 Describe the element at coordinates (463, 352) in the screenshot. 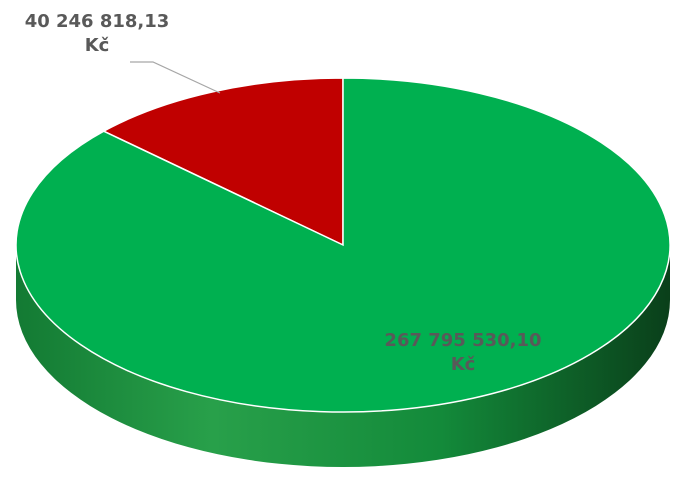

I see `data-label: 267 795 530,10 Kč` at that location.